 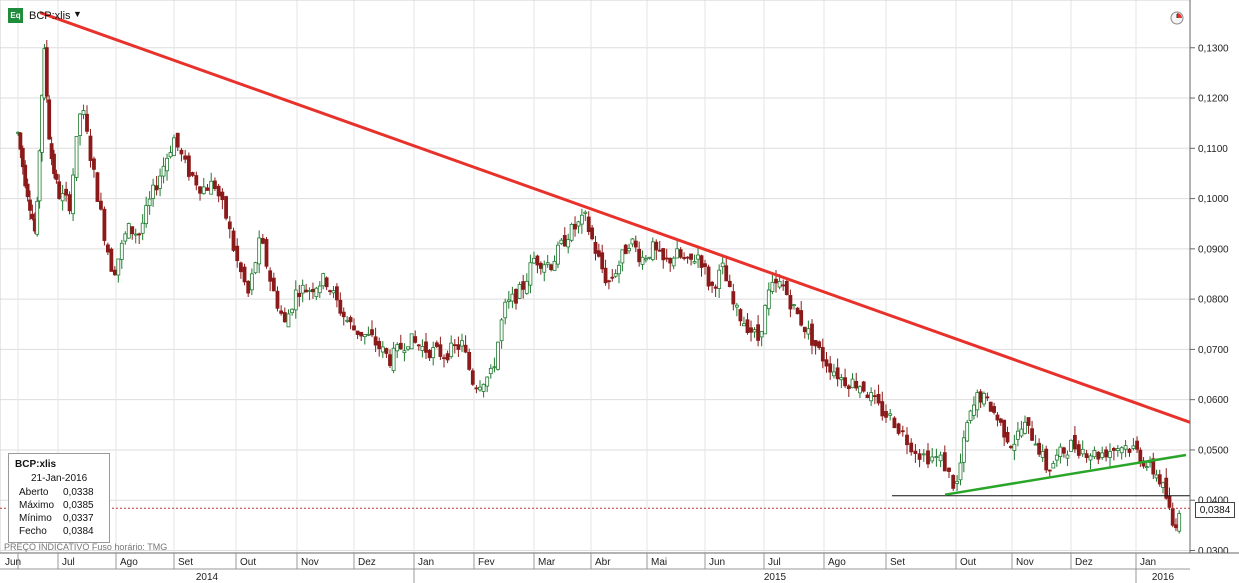 I want to click on y-tick-label: 0,1100, so click(x=1213, y=149).